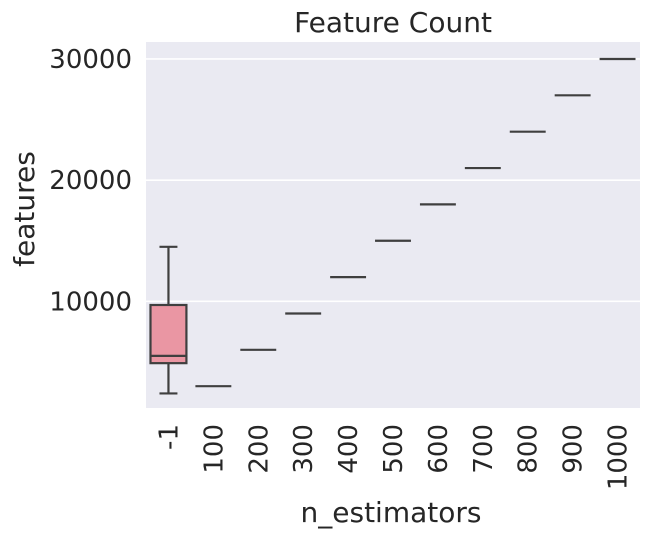 The width and height of the screenshot is (651, 539). Describe the element at coordinates (391, 512) in the screenshot. I see `x-axis-label: n_estimators` at that location.